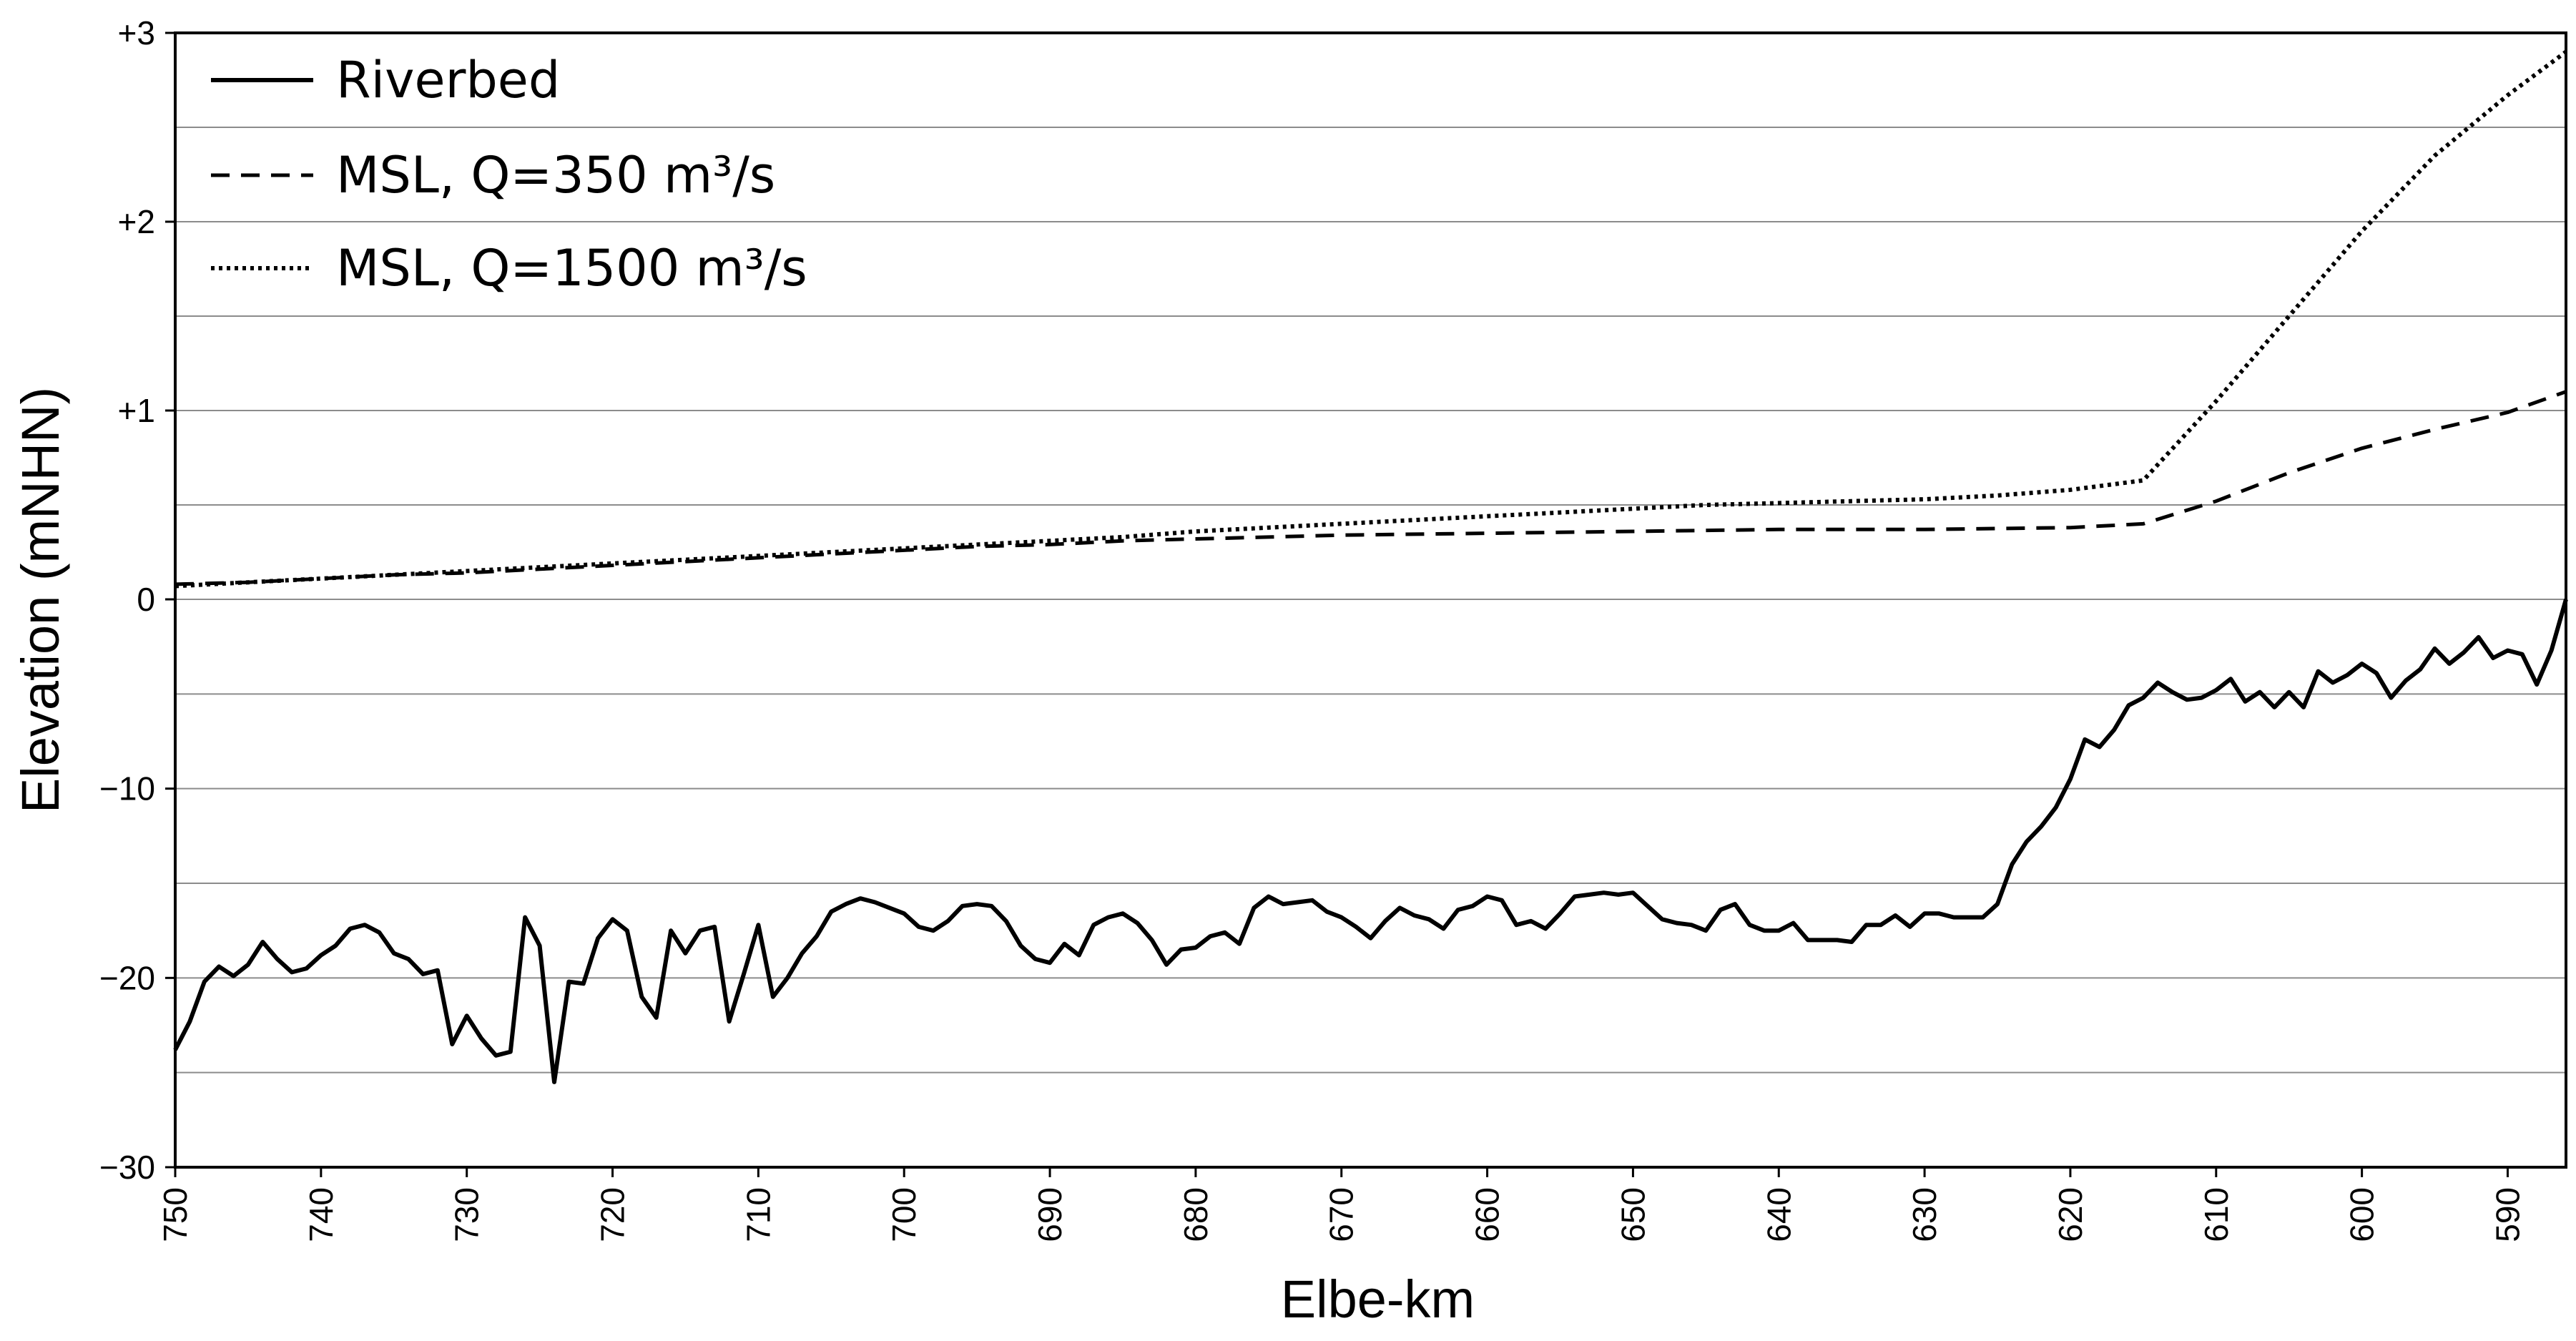  I want to click on y-axis-ticks: +3 +2 +1 0 −10 −20 −30, so click(137, 600).